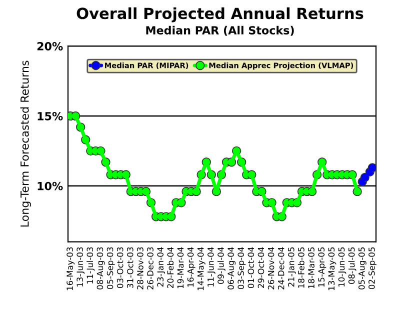 This screenshot has width=400, height=329. What do you see at coordinates (221, 265) in the screenshot?
I see `x-tick-label: 09-Jul-04` at bounding box center [221, 265].